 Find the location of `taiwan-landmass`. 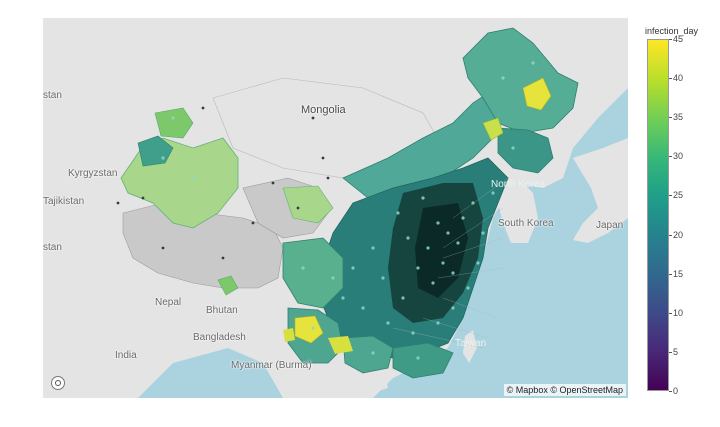

taiwan-landmass is located at coordinates (470, 346).